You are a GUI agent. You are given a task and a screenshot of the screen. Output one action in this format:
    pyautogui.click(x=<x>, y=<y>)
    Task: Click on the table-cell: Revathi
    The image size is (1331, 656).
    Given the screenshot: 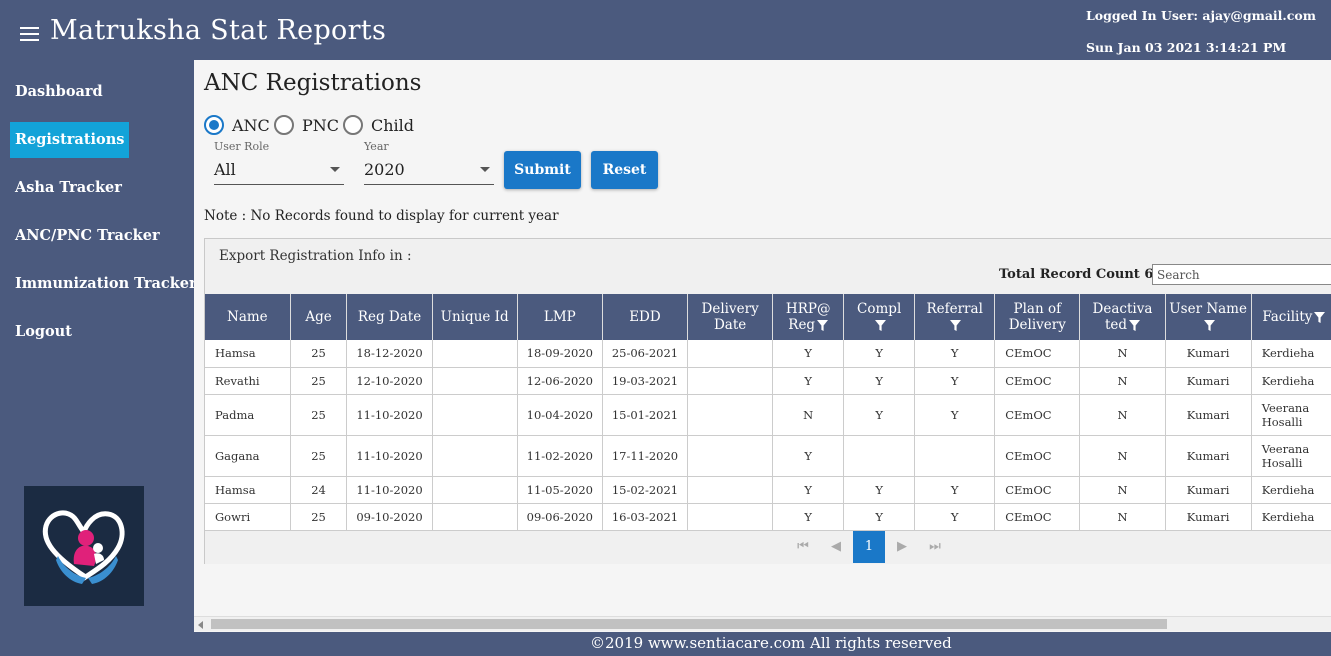 What is the action you would take?
    pyautogui.click(x=248, y=381)
    